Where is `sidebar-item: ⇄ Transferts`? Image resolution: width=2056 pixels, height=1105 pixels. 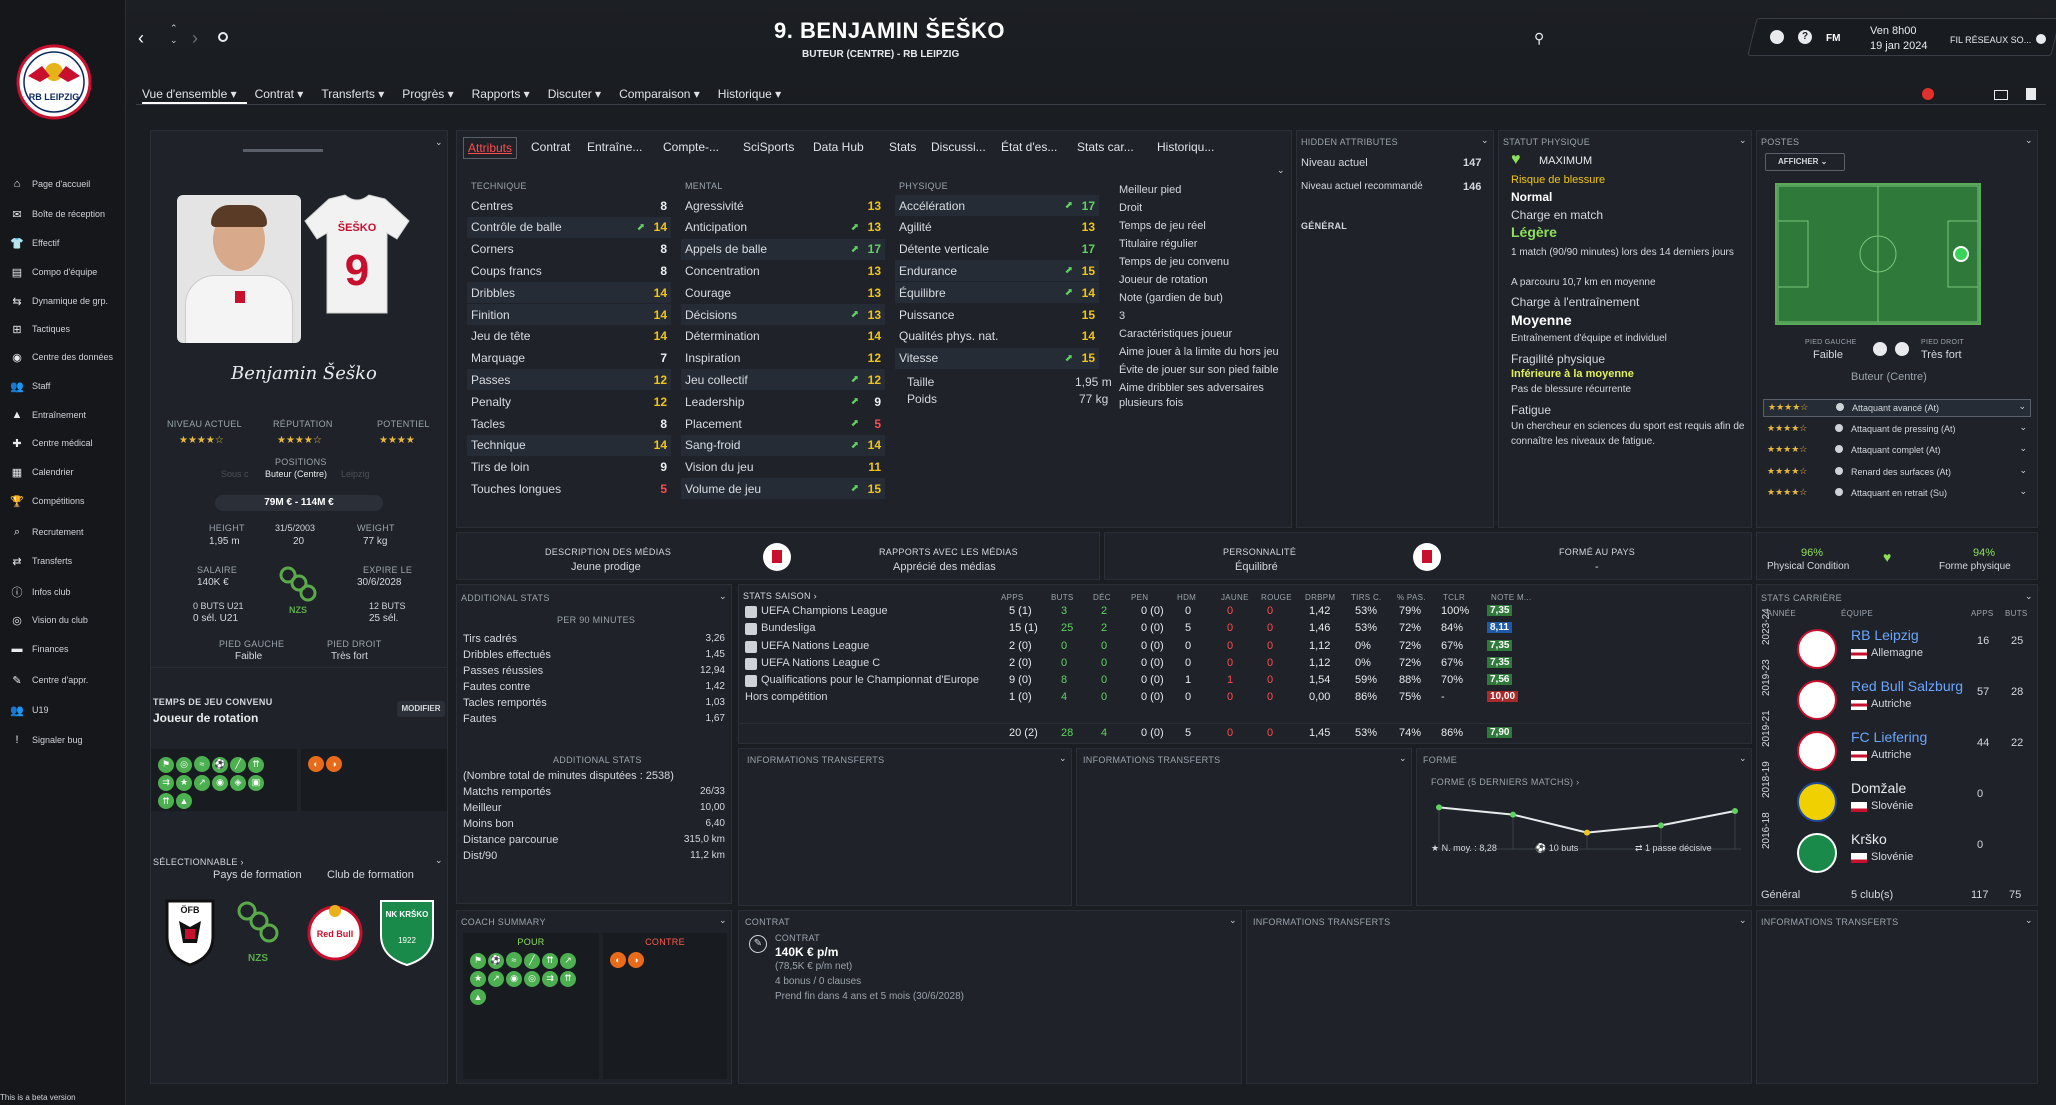
sidebar-item: ⇄ Transferts is located at coordinates (66, 561).